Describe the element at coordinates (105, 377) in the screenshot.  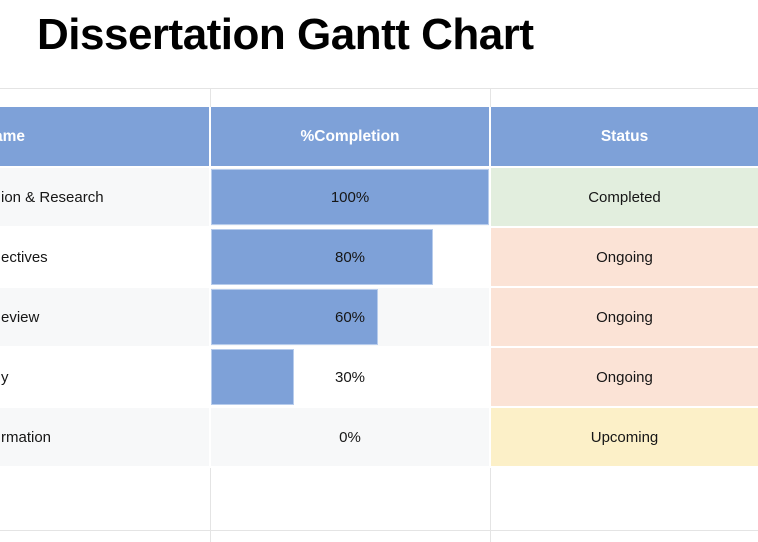
I see `task-name-cell: y` at that location.